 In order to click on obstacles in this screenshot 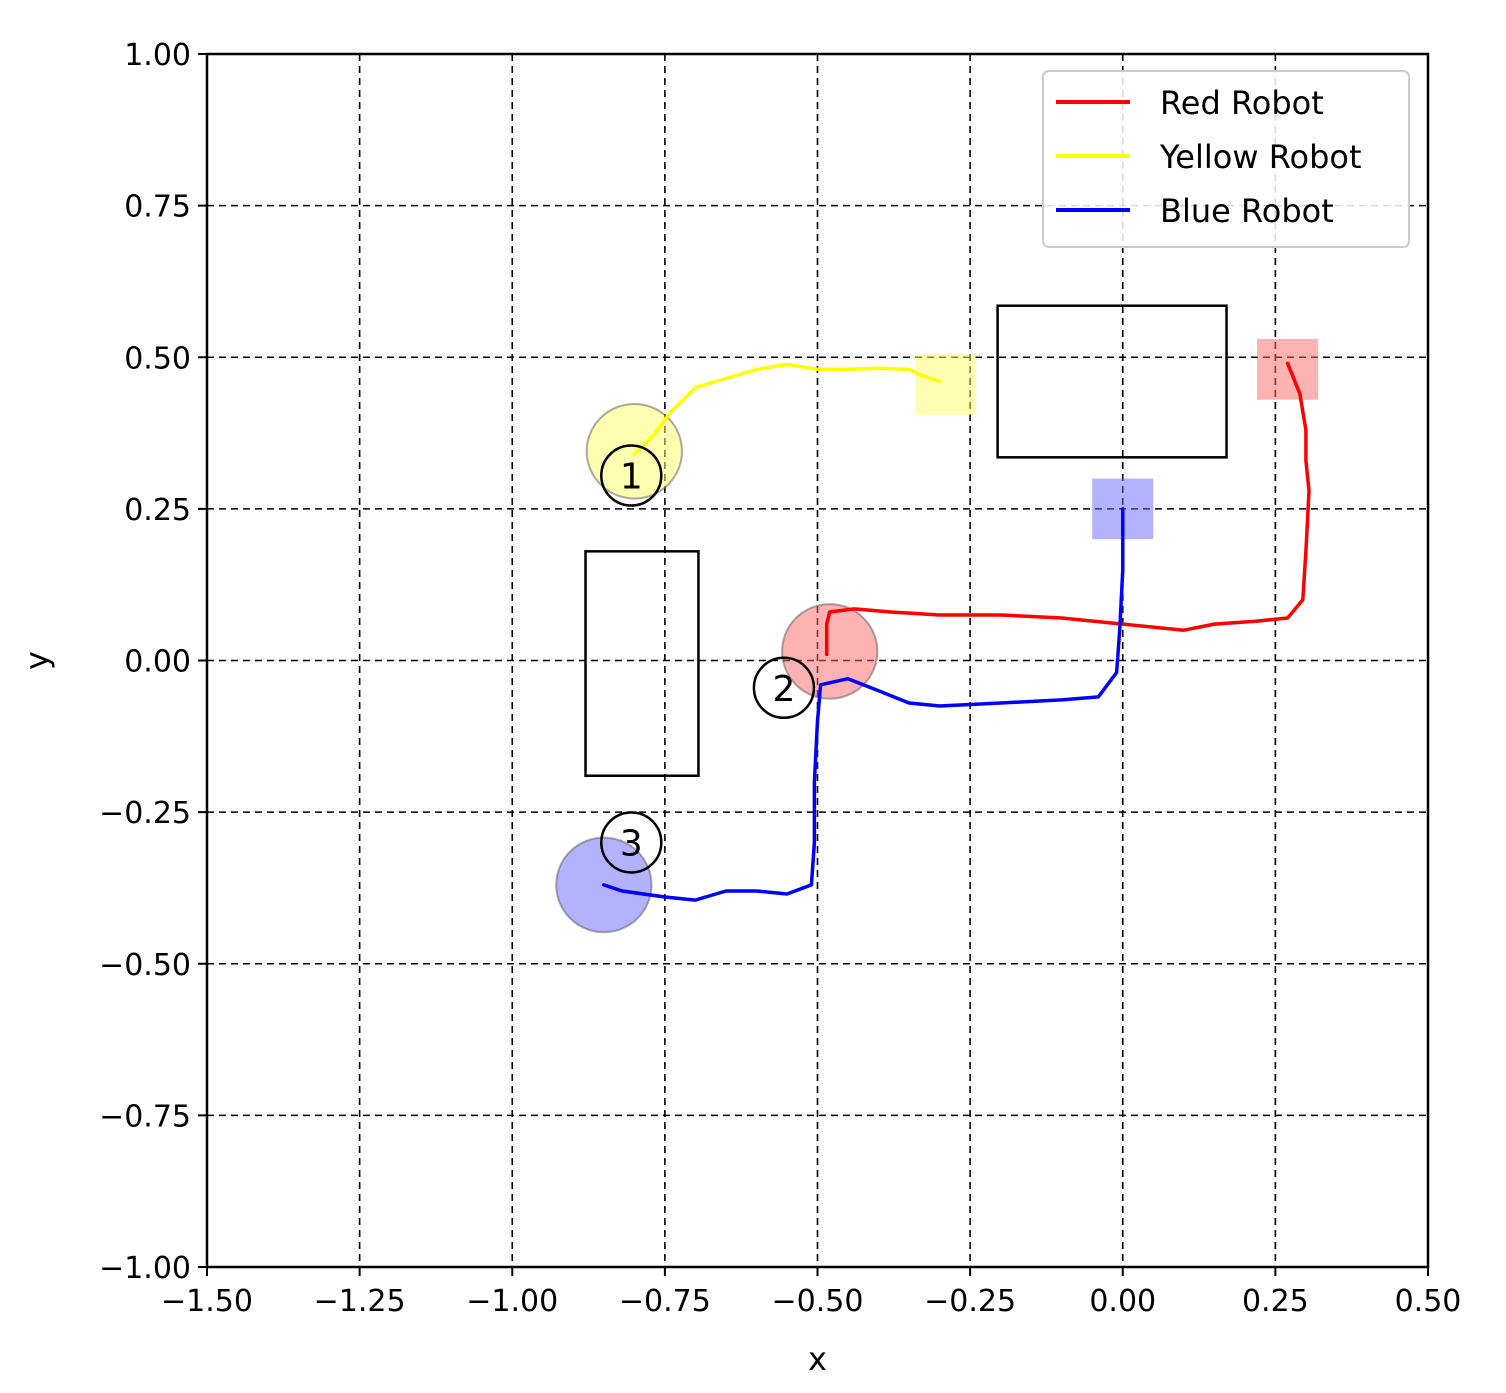, I will do `click(906, 540)`.